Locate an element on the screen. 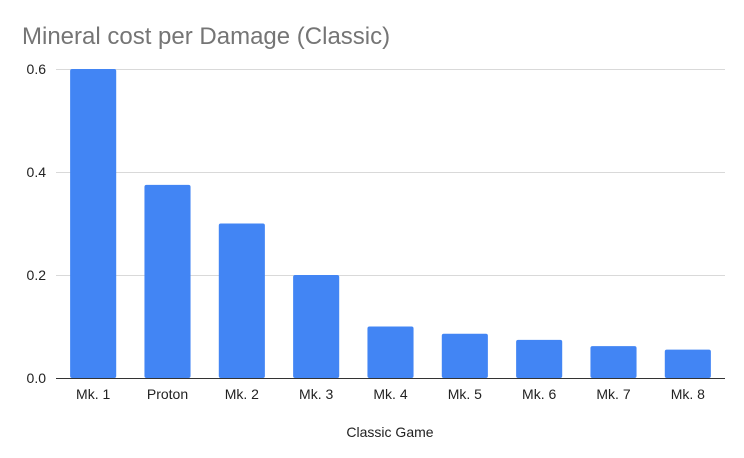 The height and width of the screenshot is (458, 744). x-tick-label: Mk. 6 is located at coordinates (539, 394).